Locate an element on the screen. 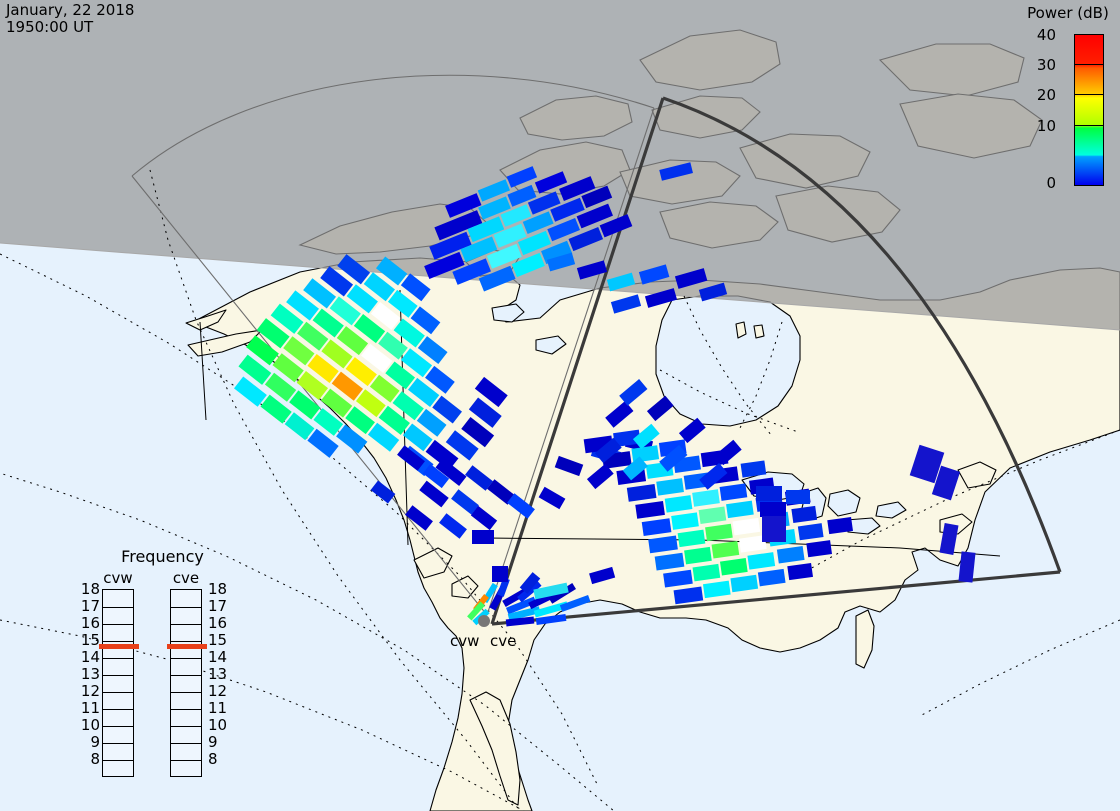 The image size is (1120, 811). frequency-column-label-cvw: cvw is located at coordinates (118, 578).